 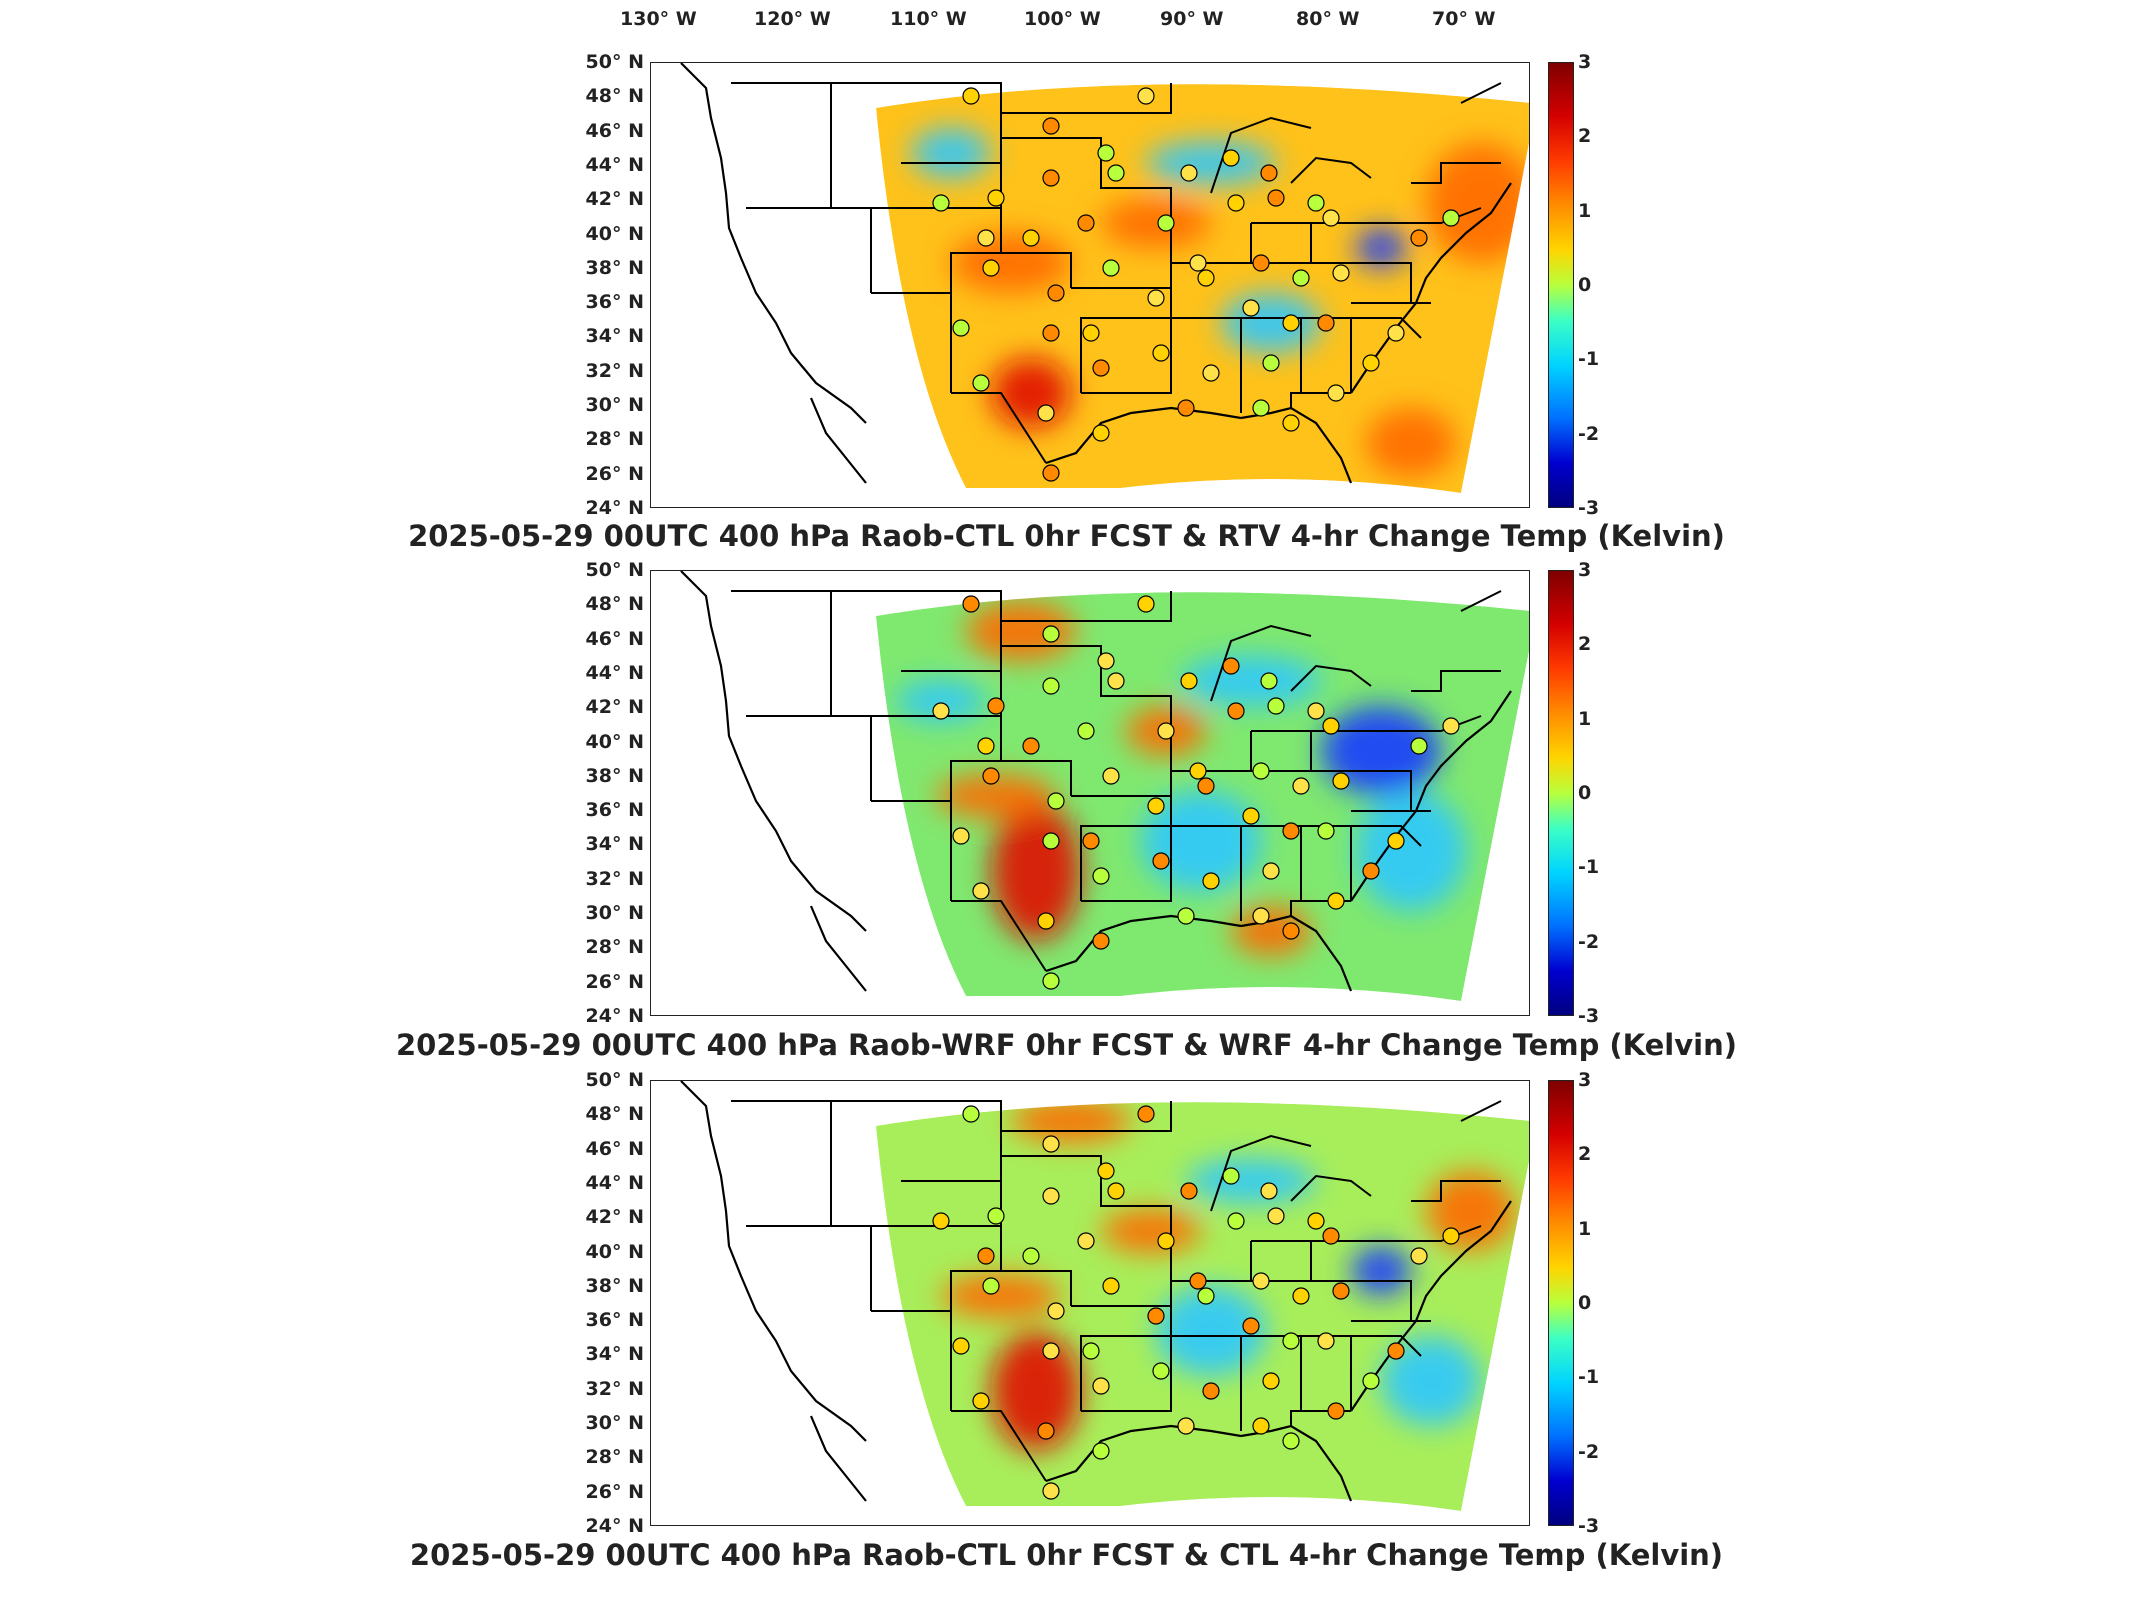 What do you see at coordinates (614, 604) in the screenshot?
I see `latitude-label: 48° N` at bounding box center [614, 604].